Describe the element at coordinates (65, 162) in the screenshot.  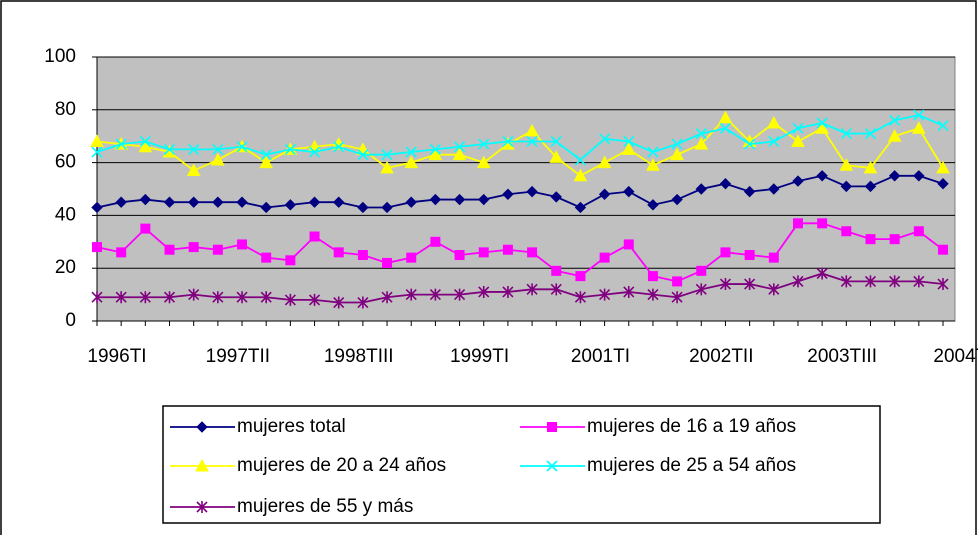
I see `y-tick-label: 60` at that location.